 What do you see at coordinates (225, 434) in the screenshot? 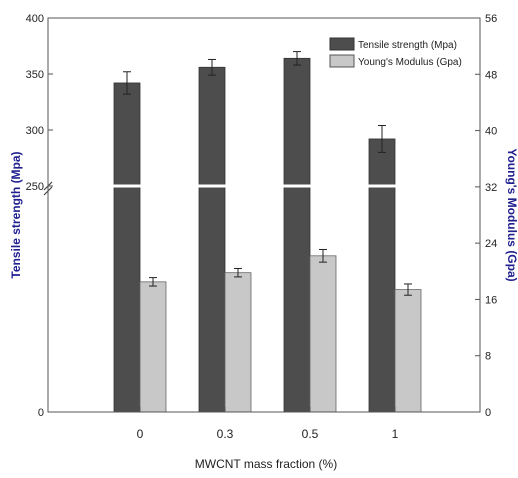
I see `x-tick-label: 0.3` at bounding box center [225, 434].